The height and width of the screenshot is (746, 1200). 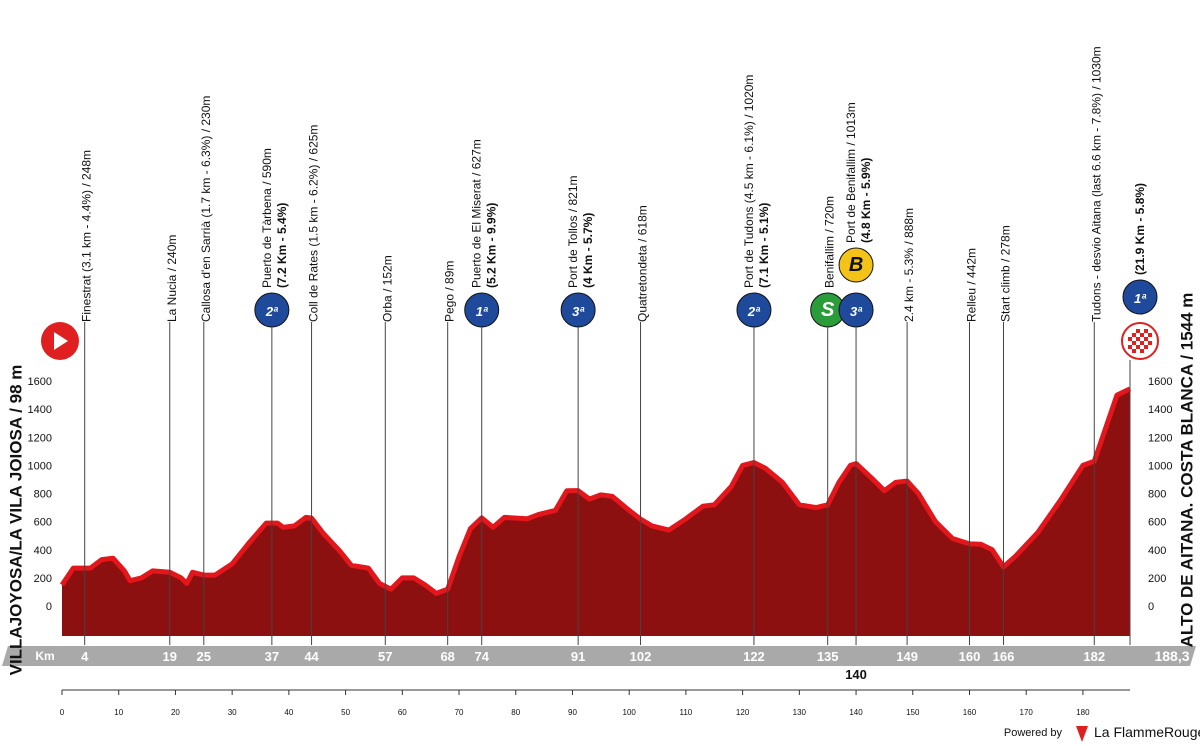 I want to click on y-tick-label: 800, so click(x=43, y=495).